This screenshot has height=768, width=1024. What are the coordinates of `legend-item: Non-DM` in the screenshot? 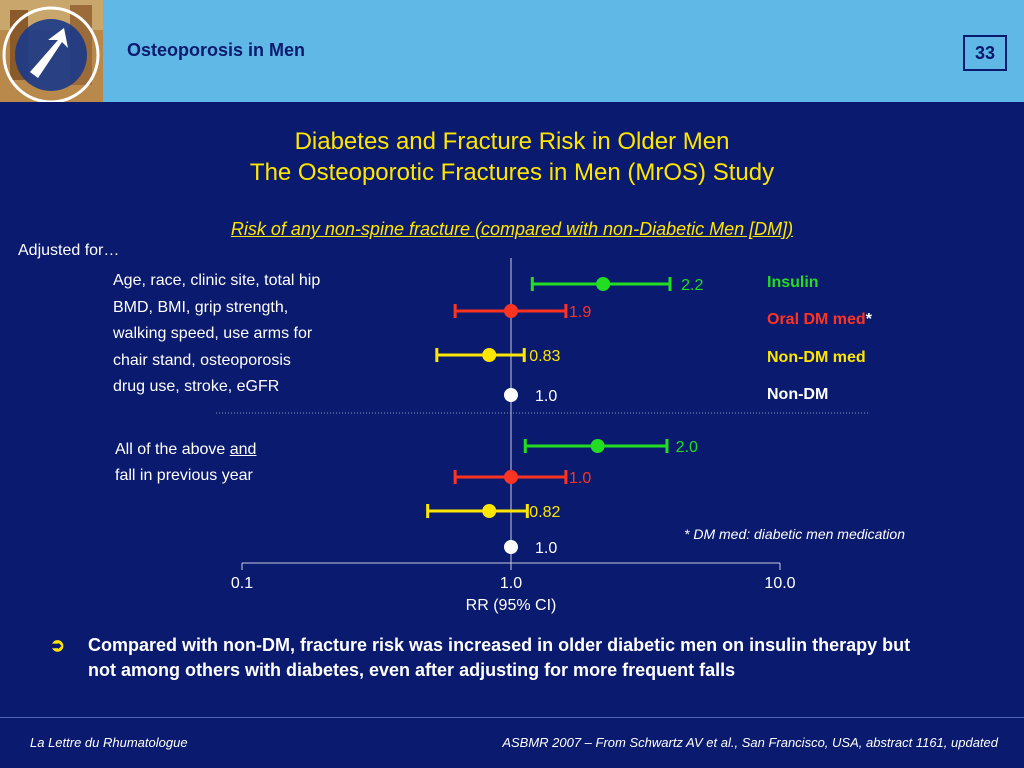 It's located at (797, 395).